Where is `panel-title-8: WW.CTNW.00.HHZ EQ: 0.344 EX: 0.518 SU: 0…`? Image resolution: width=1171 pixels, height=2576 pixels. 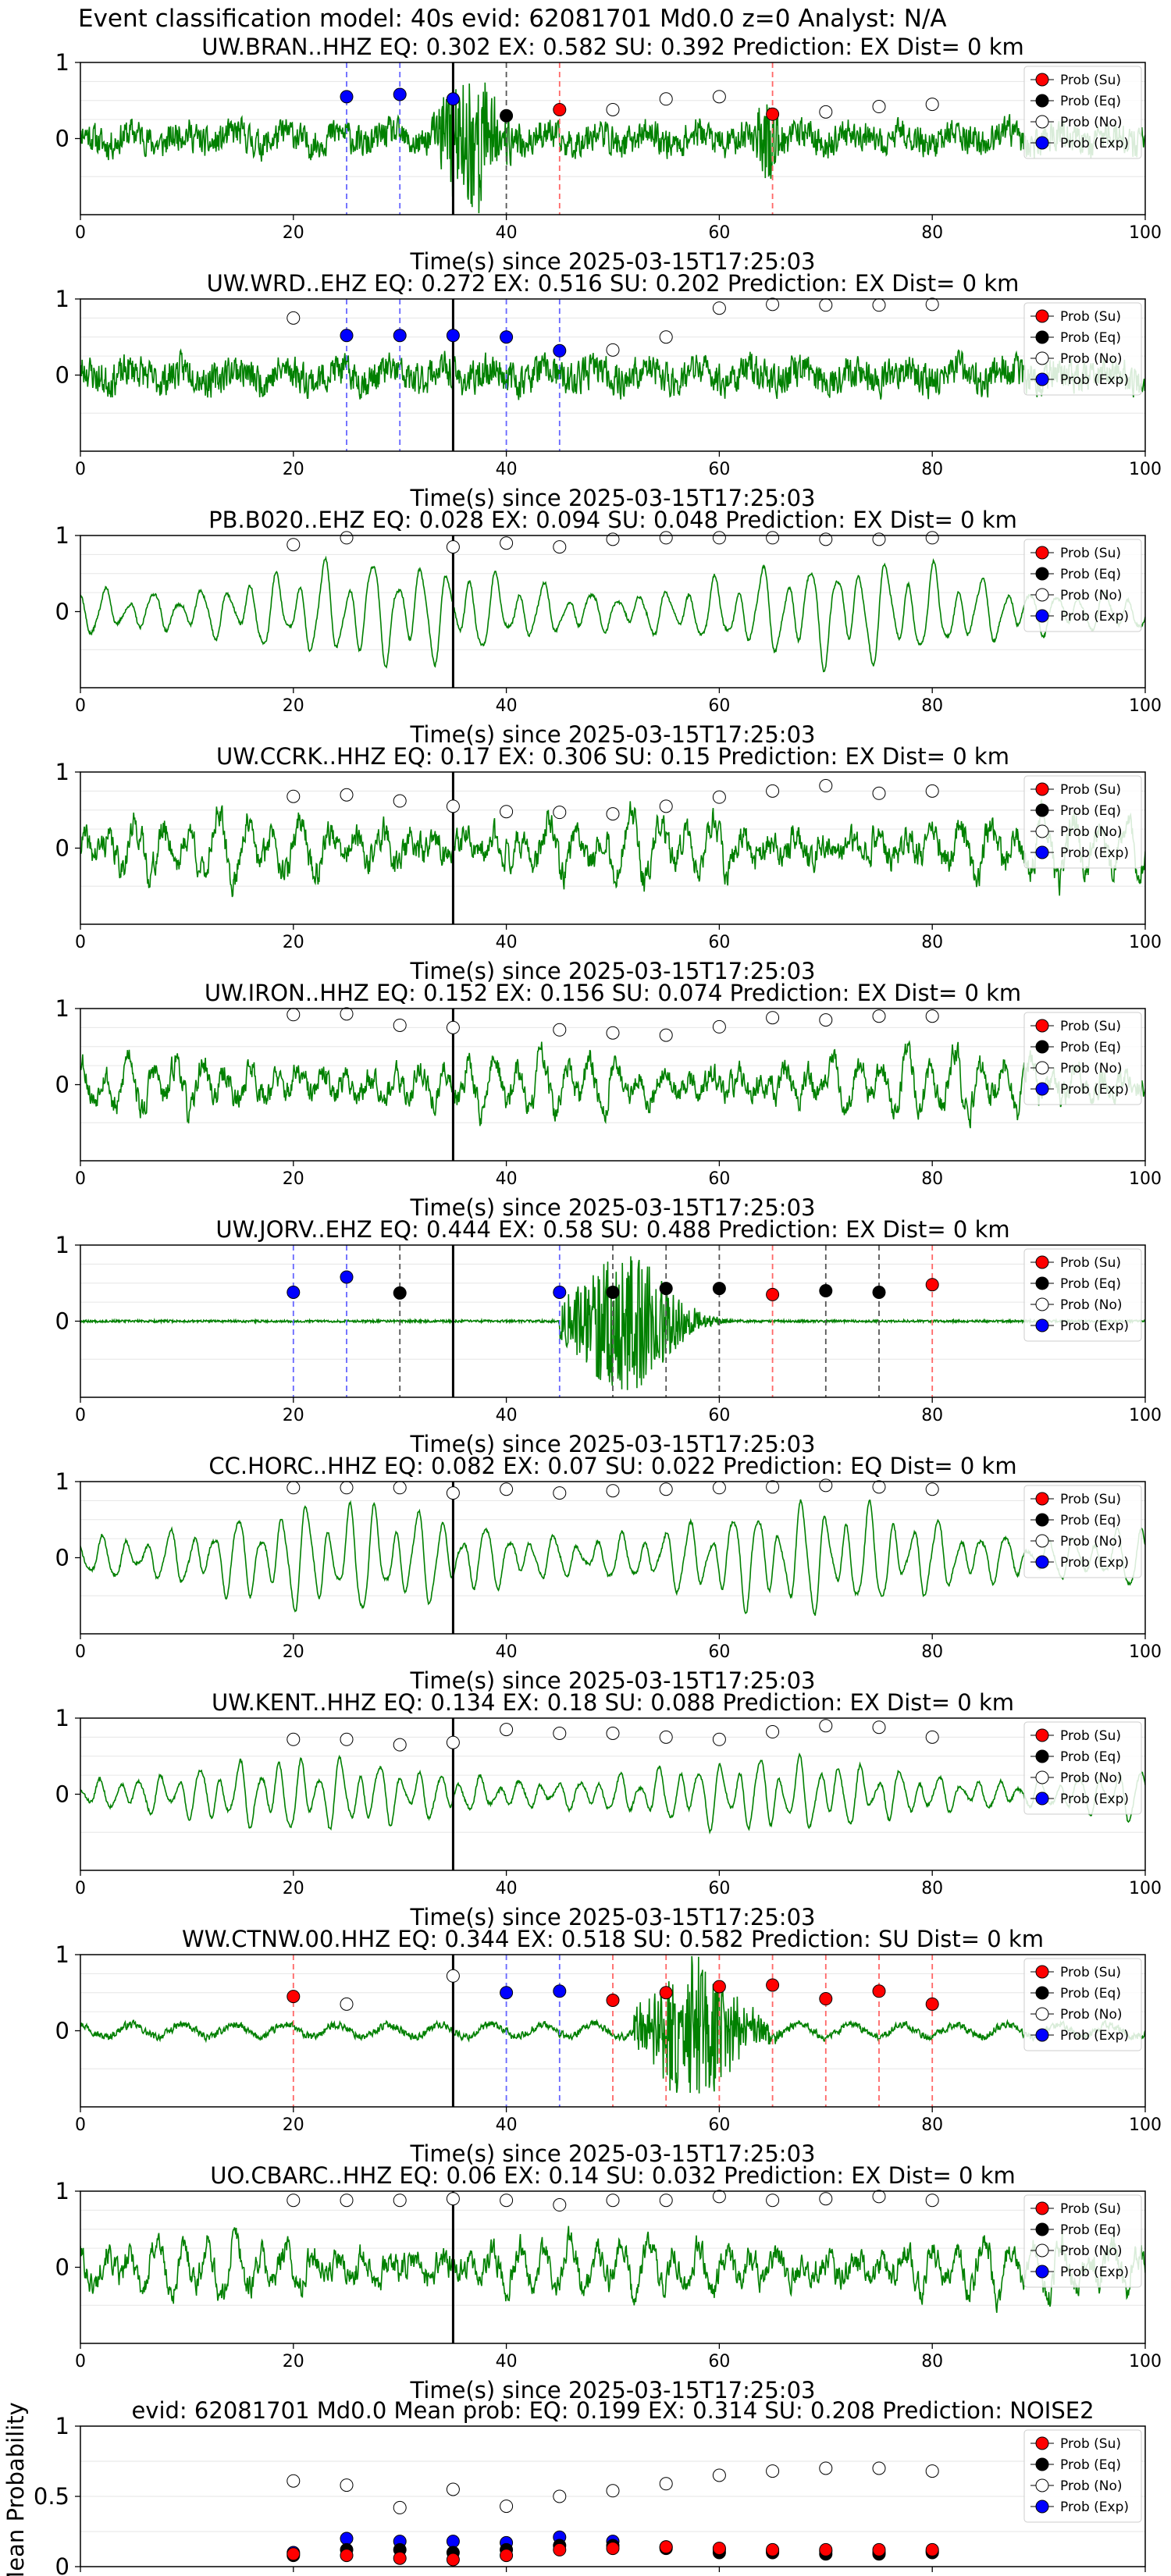 panel-title-8: WW.CTNW.00.HHZ EQ: 0.344 EX: 0.518 SU: 0… is located at coordinates (613, 1939).